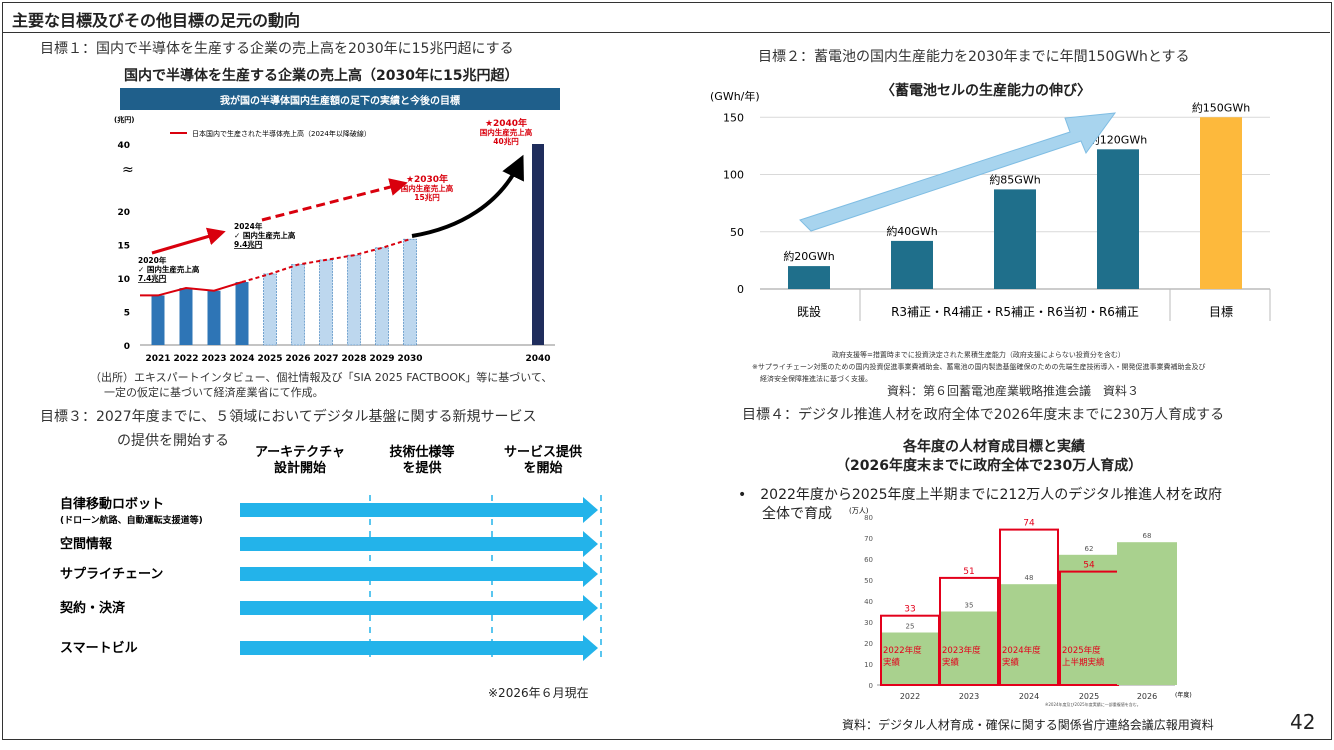  I want to click on digital-target-box-2024, so click(1029, 607).